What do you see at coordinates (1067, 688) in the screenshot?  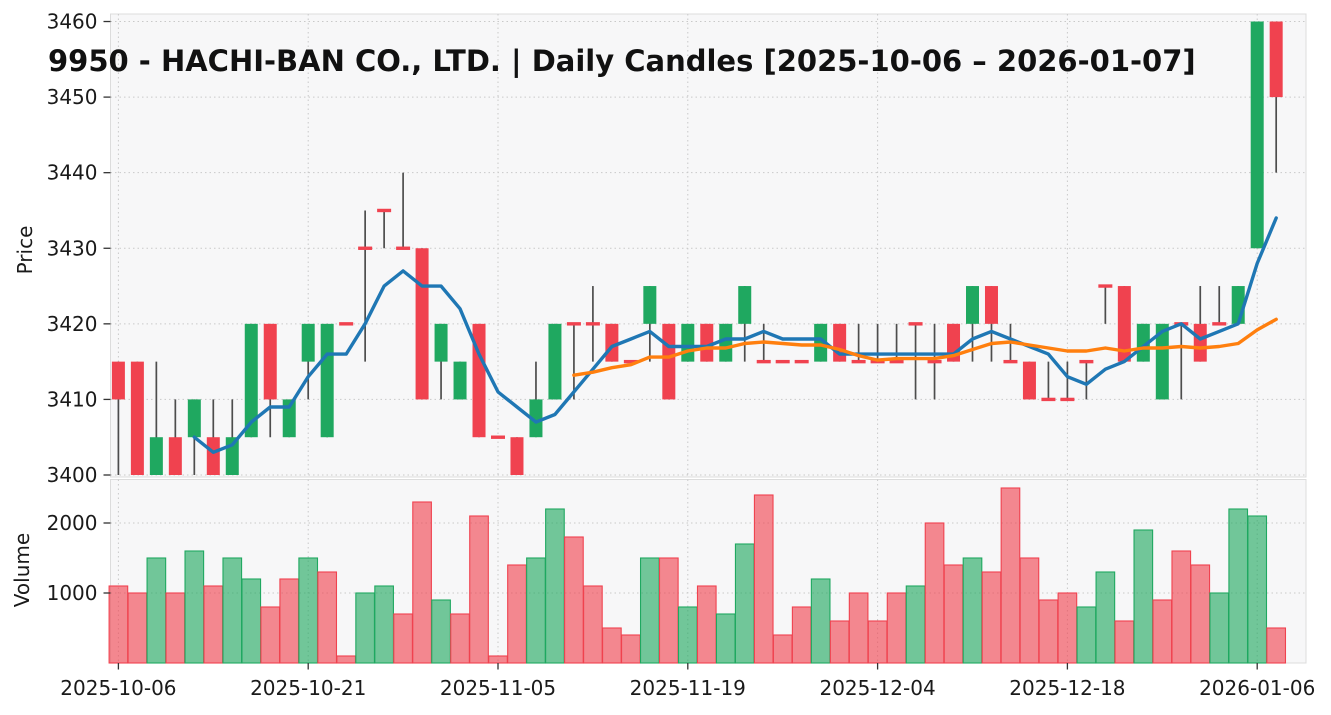 I see `date-tick-label: 2025-12-18` at bounding box center [1067, 688].